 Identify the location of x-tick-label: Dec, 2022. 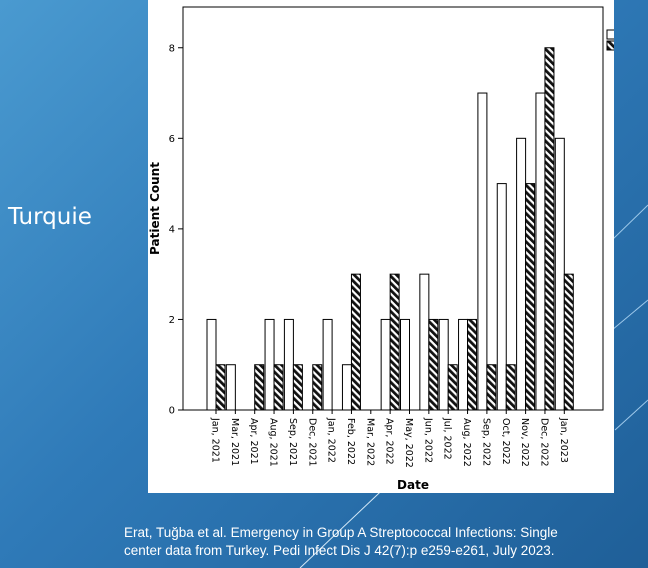
(543, 442).